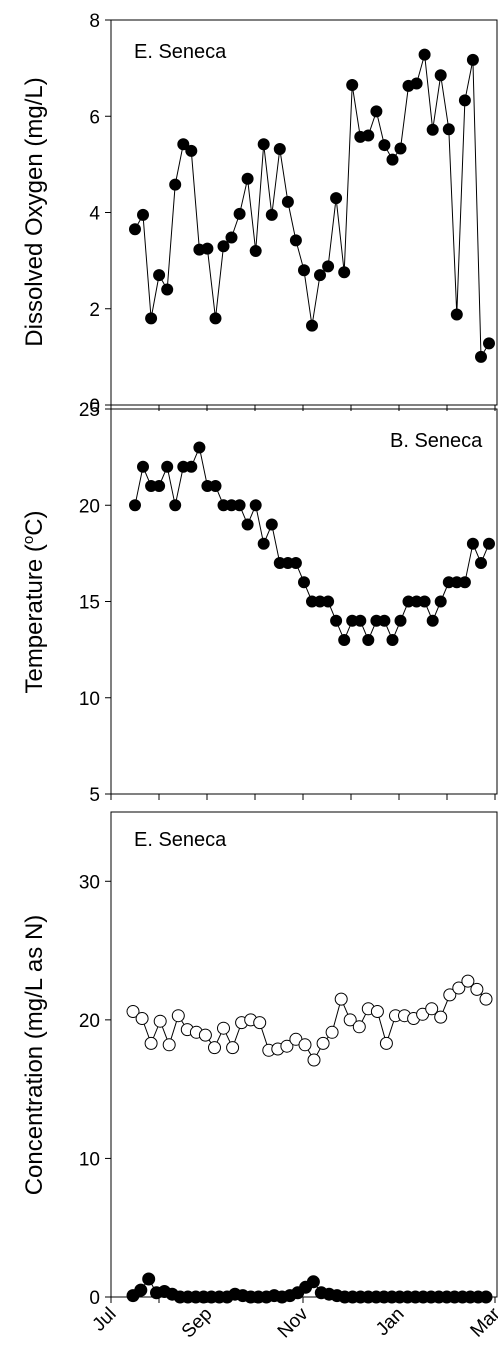 The width and height of the screenshot is (498, 1368). What do you see at coordinates (34, 618) in the screenshot?
I see `y-axis-title-part: Temperature (` at bounding box center [34, 618].